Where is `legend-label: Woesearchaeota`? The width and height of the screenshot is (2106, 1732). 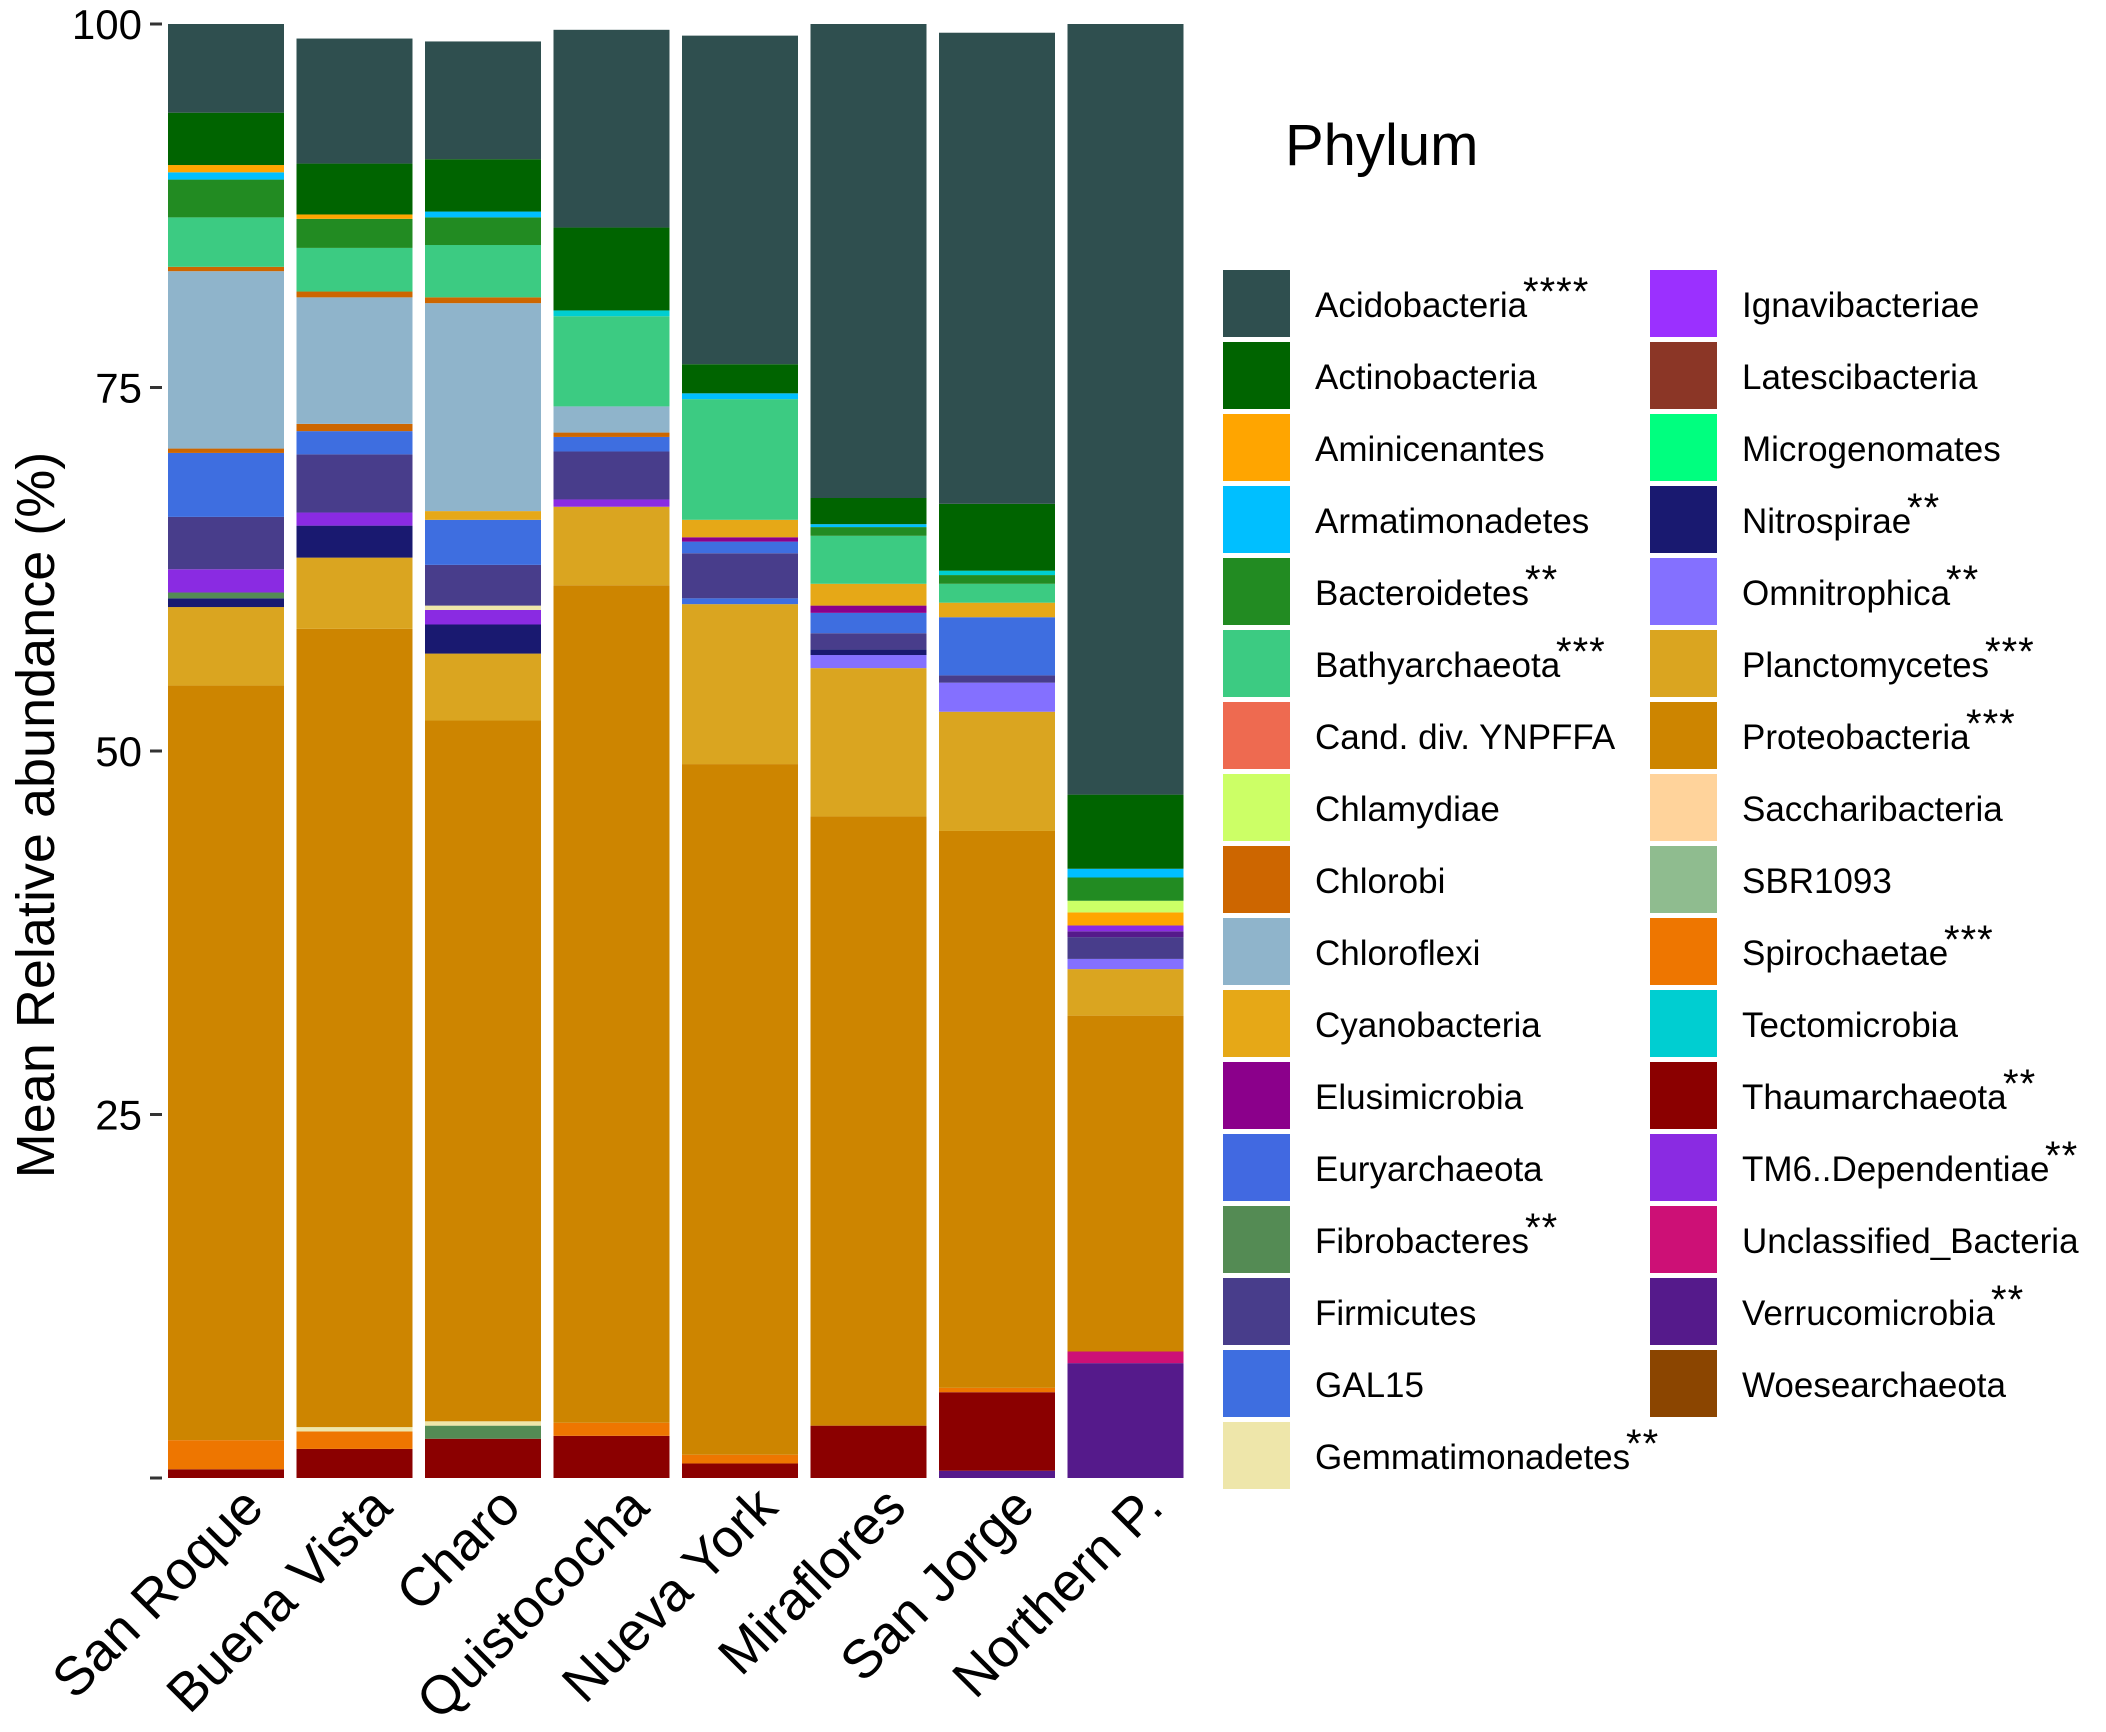 legend-label: Woesearchaeota is located at coordinates (1874, 1385).